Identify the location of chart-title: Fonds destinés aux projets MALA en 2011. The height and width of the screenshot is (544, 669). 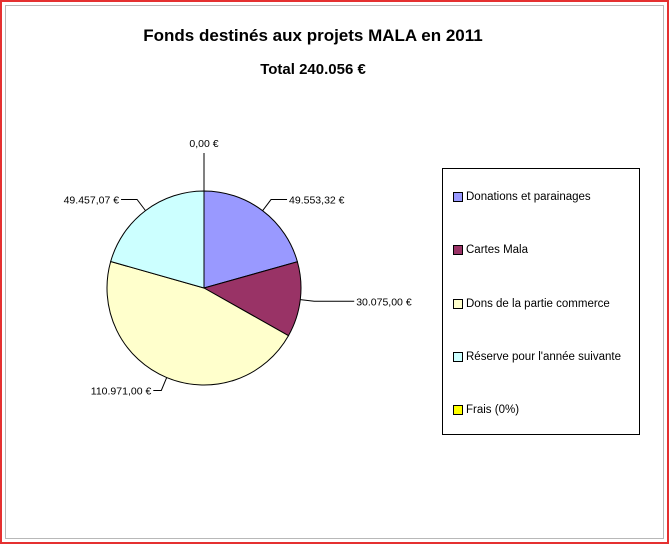
(313, 35).